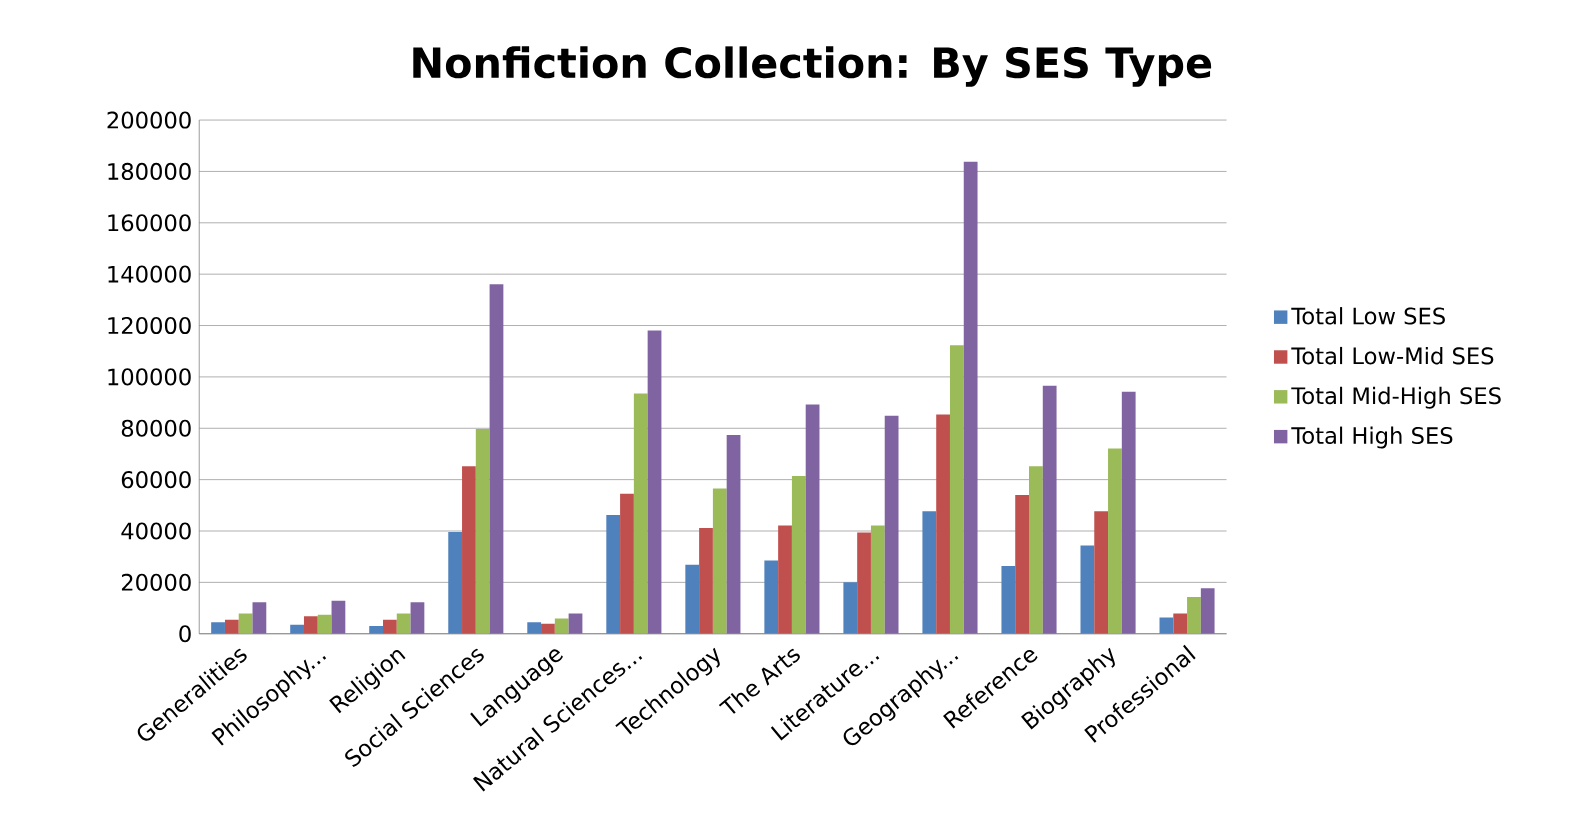 The width and height of the screenshot is (1570, 830). What do you see at coordinates (1372, 437) in the screenshot?
I see `legend-label: Total High SES` at bounding box center [1372, 437].